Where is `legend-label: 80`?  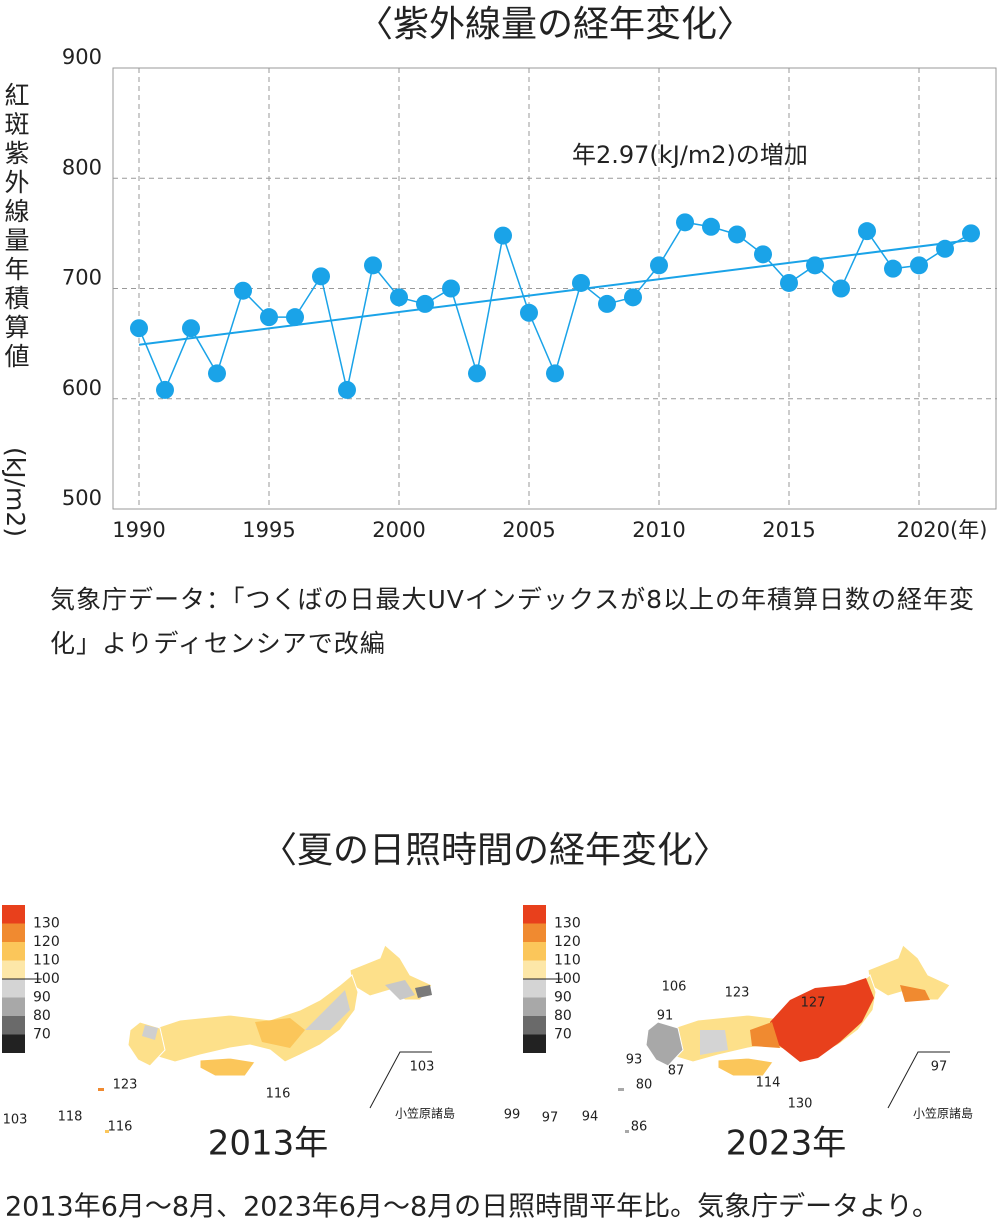
legend-label: 80 is located at coordinates (563, 1016).